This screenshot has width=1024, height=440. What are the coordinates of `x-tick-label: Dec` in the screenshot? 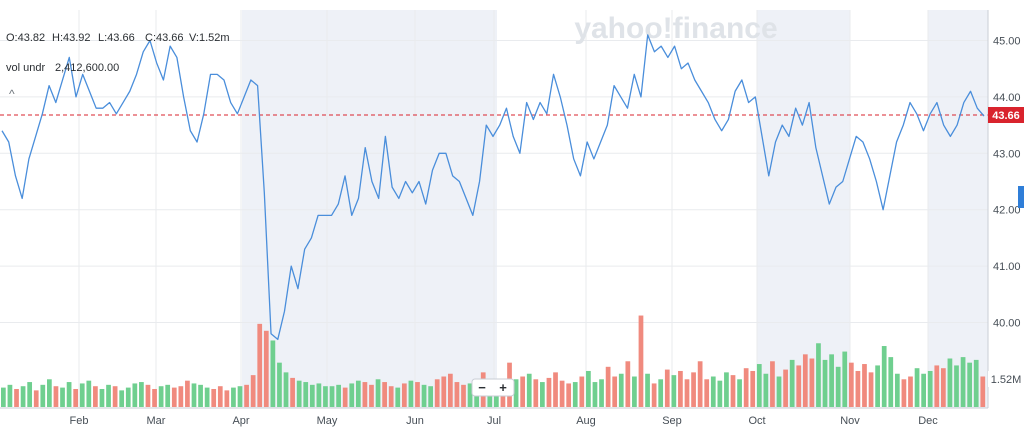 It's located at (928, 421).